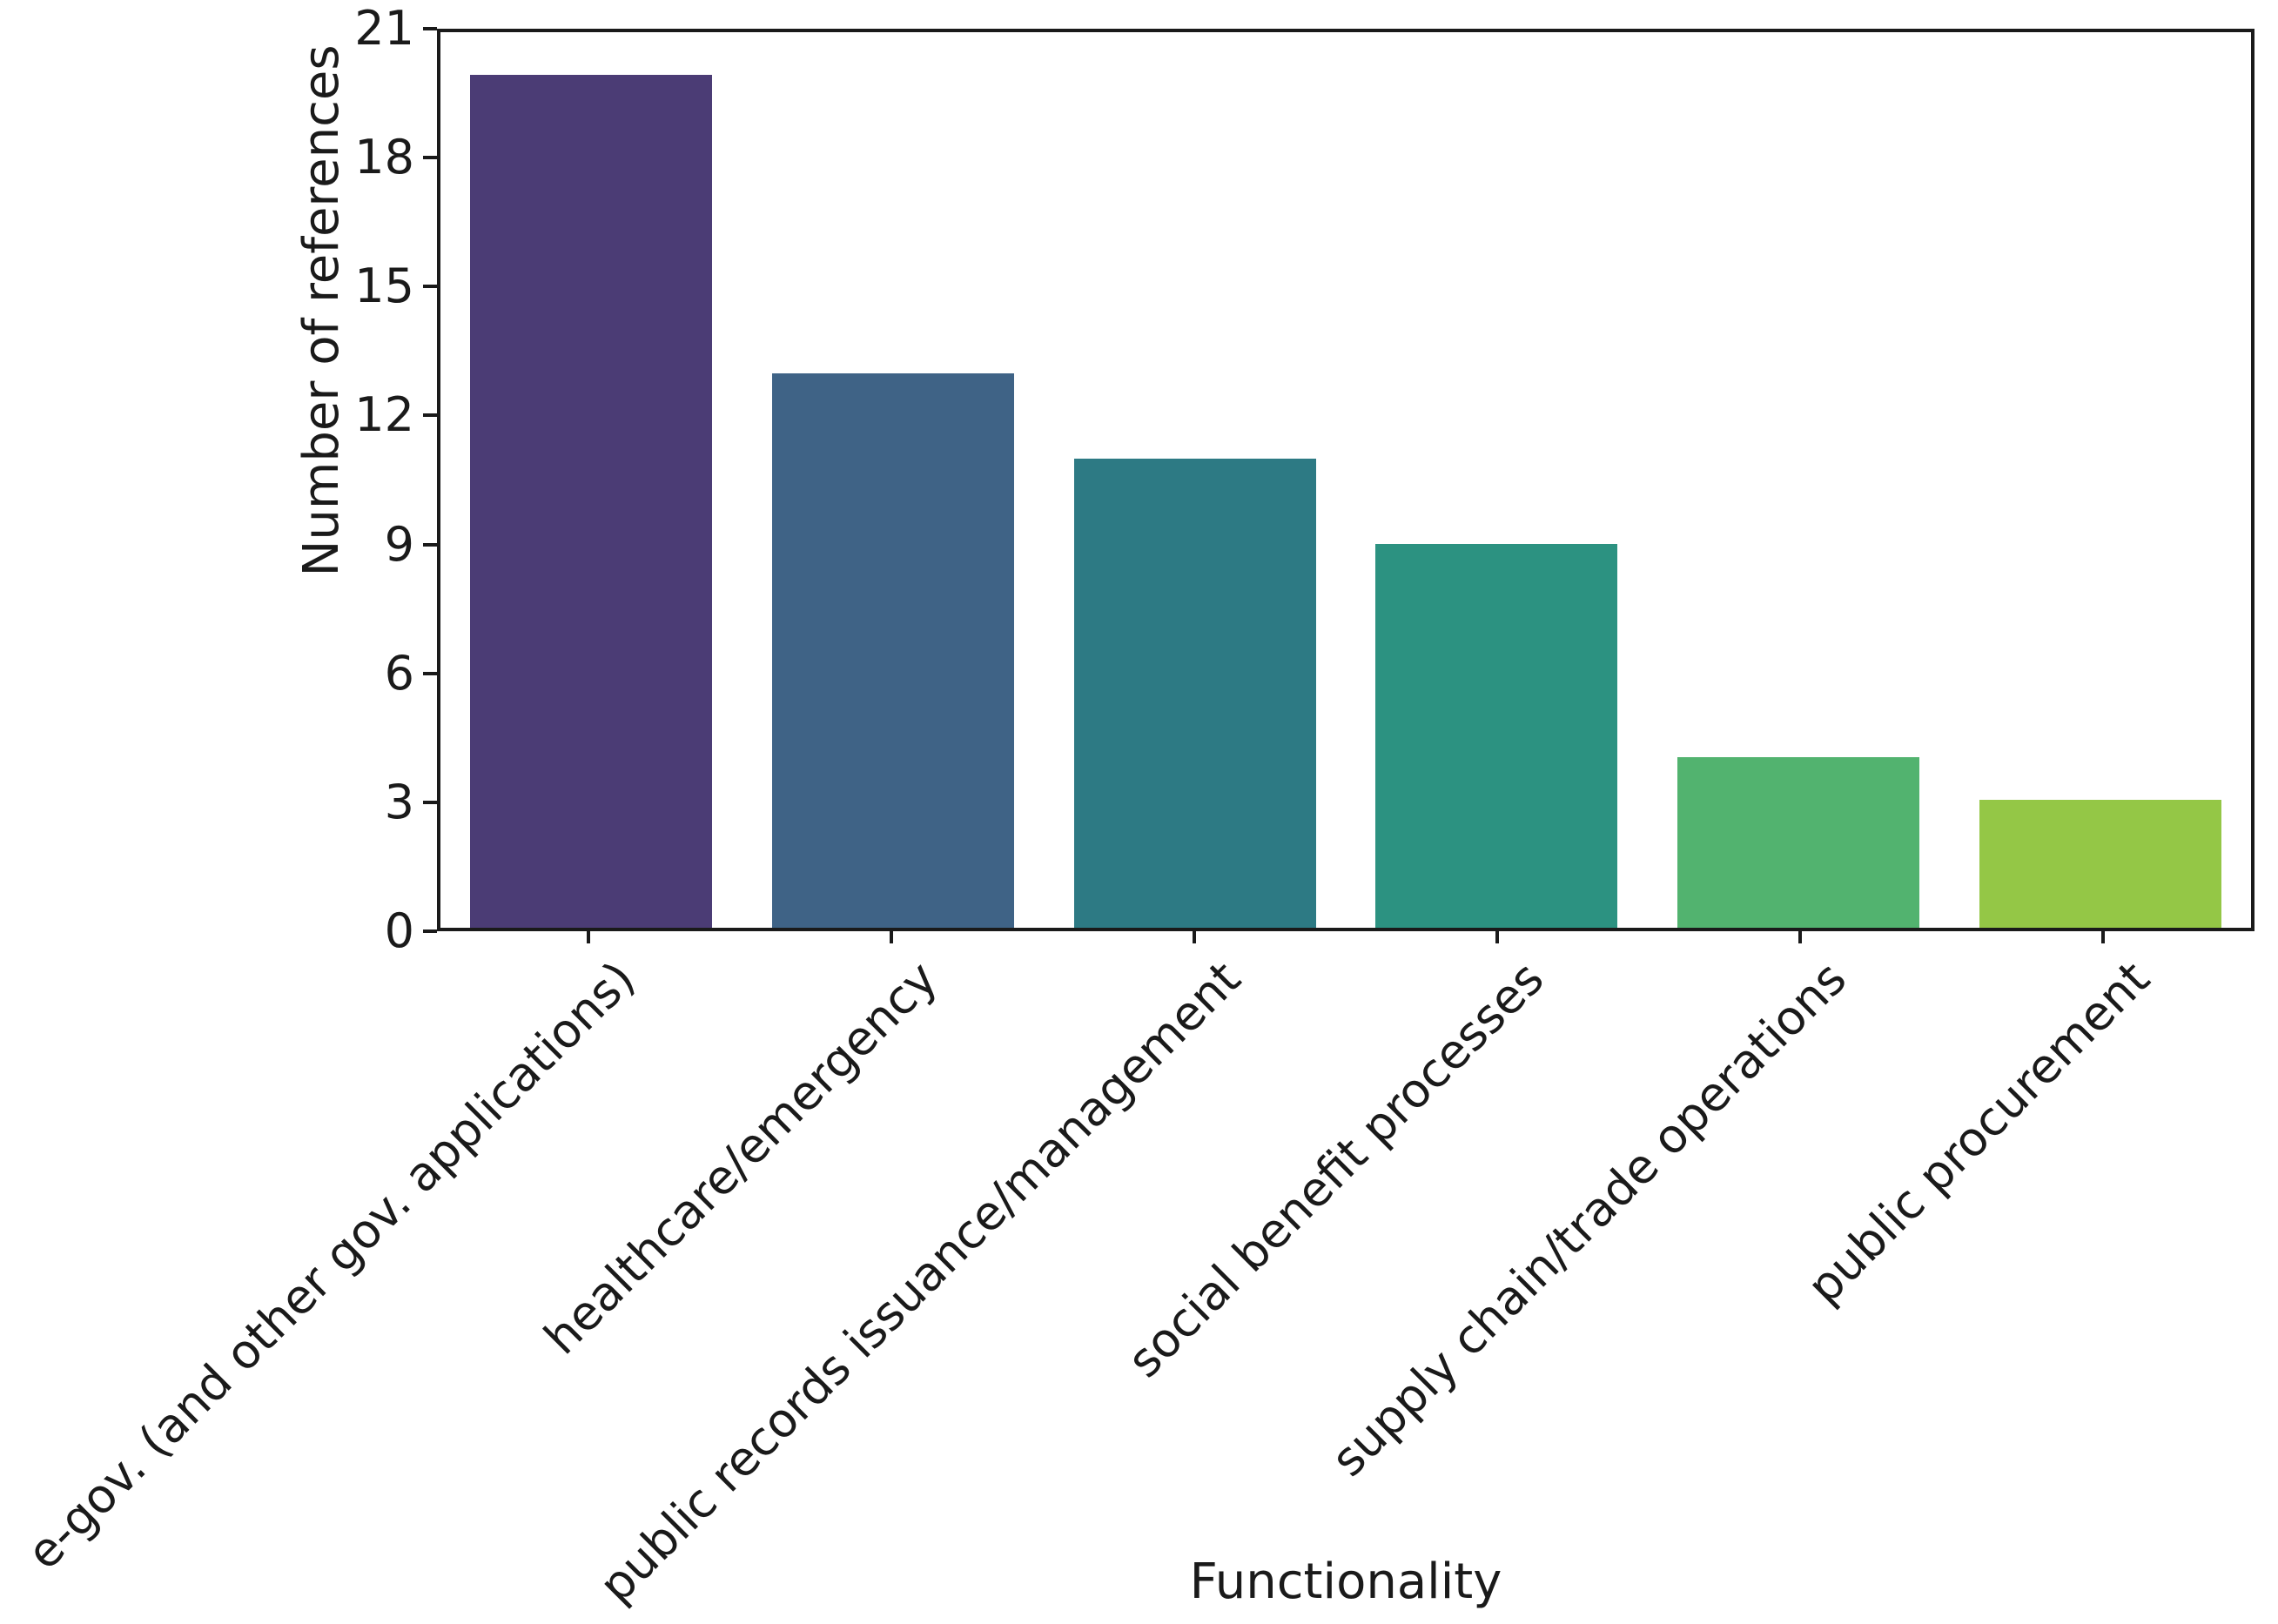 Image resolution: width=2278 pixels, height=1624 pixels. Describe the element at coordinates (920, 1282) in the screenshot. I see `x-tick-label: public records issuance/management` at that location.